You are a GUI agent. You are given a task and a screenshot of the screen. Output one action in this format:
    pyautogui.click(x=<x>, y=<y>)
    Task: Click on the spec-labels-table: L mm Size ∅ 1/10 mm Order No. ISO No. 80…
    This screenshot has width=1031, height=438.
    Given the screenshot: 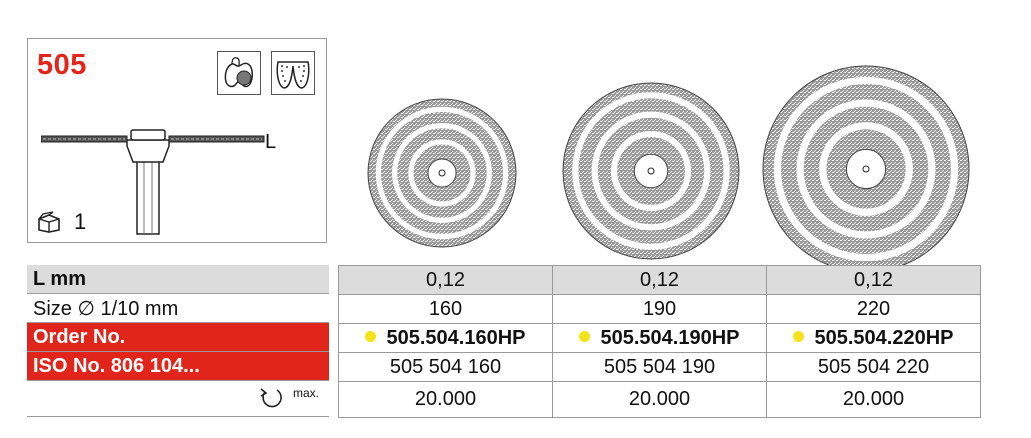 What is the action you would take?
    pyautogui.click(x=178, y=341)
    